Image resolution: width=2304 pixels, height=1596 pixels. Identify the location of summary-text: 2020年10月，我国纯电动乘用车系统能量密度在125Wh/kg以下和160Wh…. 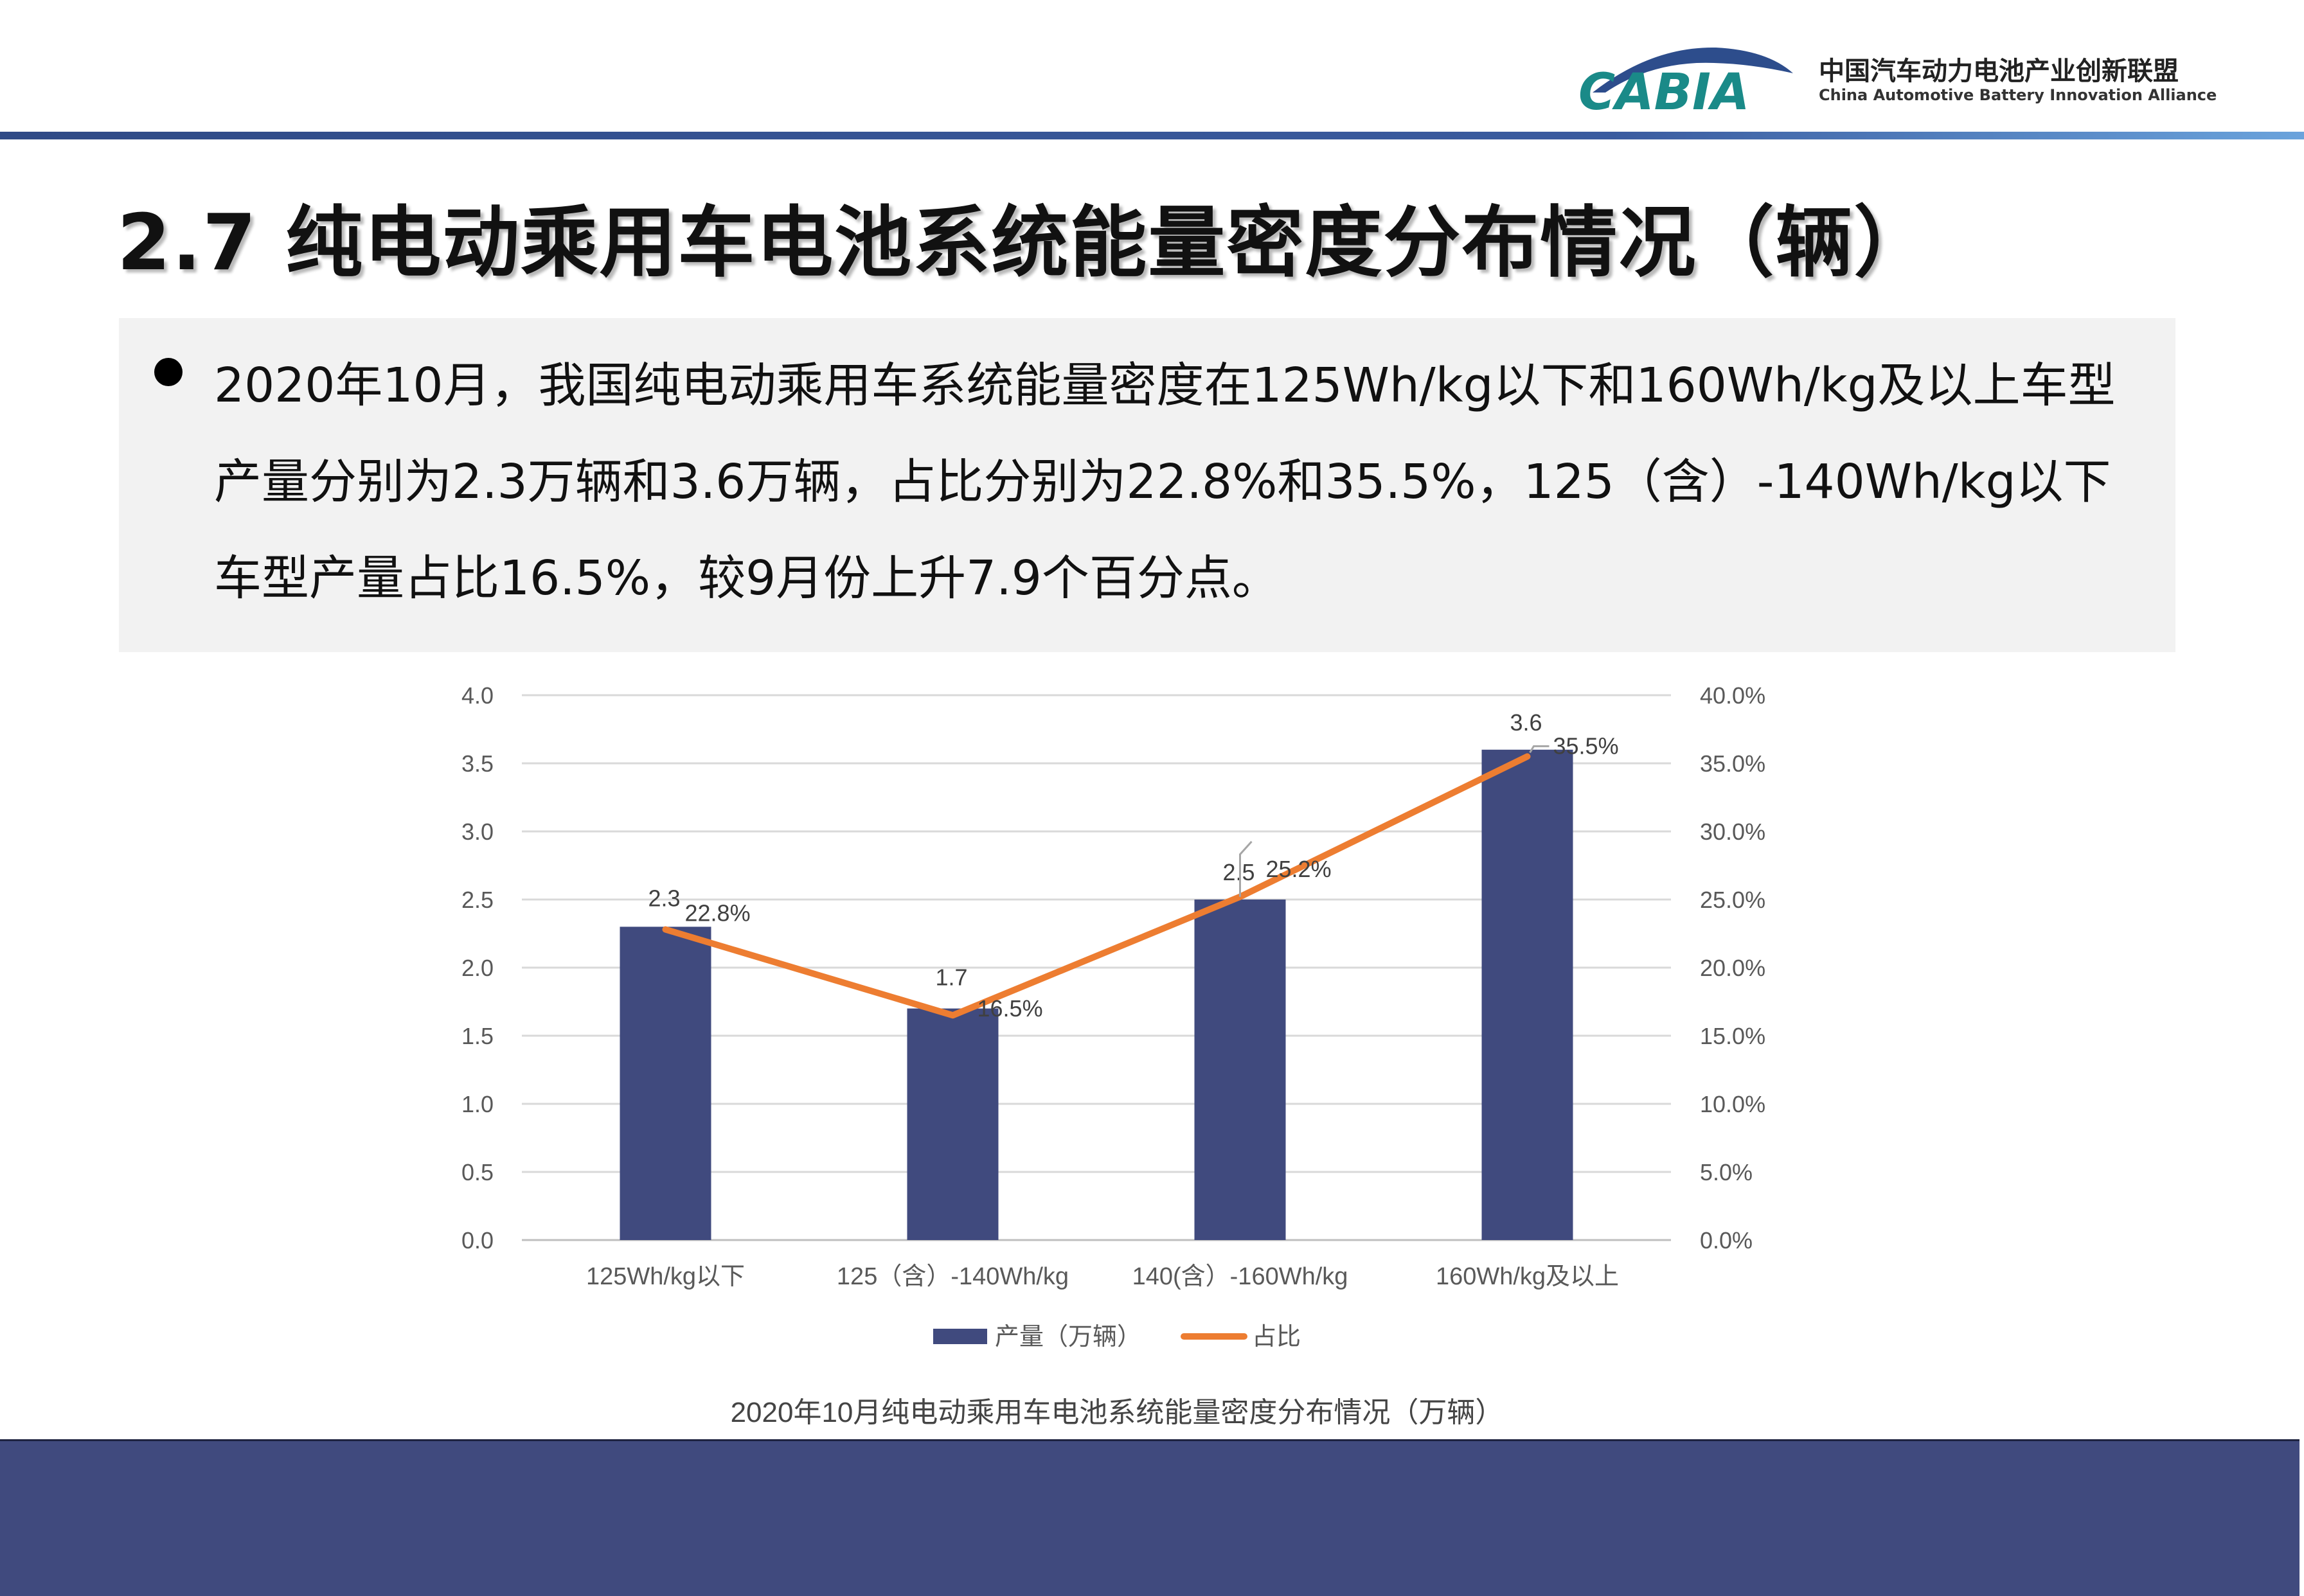
(1165, 482).